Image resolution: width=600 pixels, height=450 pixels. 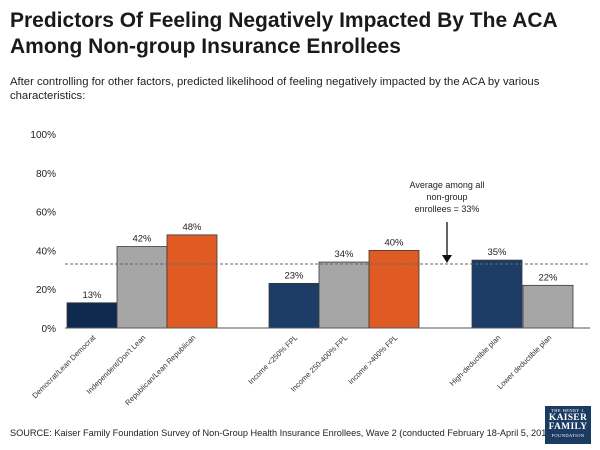 What do you see at coordinates (92, 295) in the screenshot?
I see `data-label: 13%` at bounding box center [92, 295].